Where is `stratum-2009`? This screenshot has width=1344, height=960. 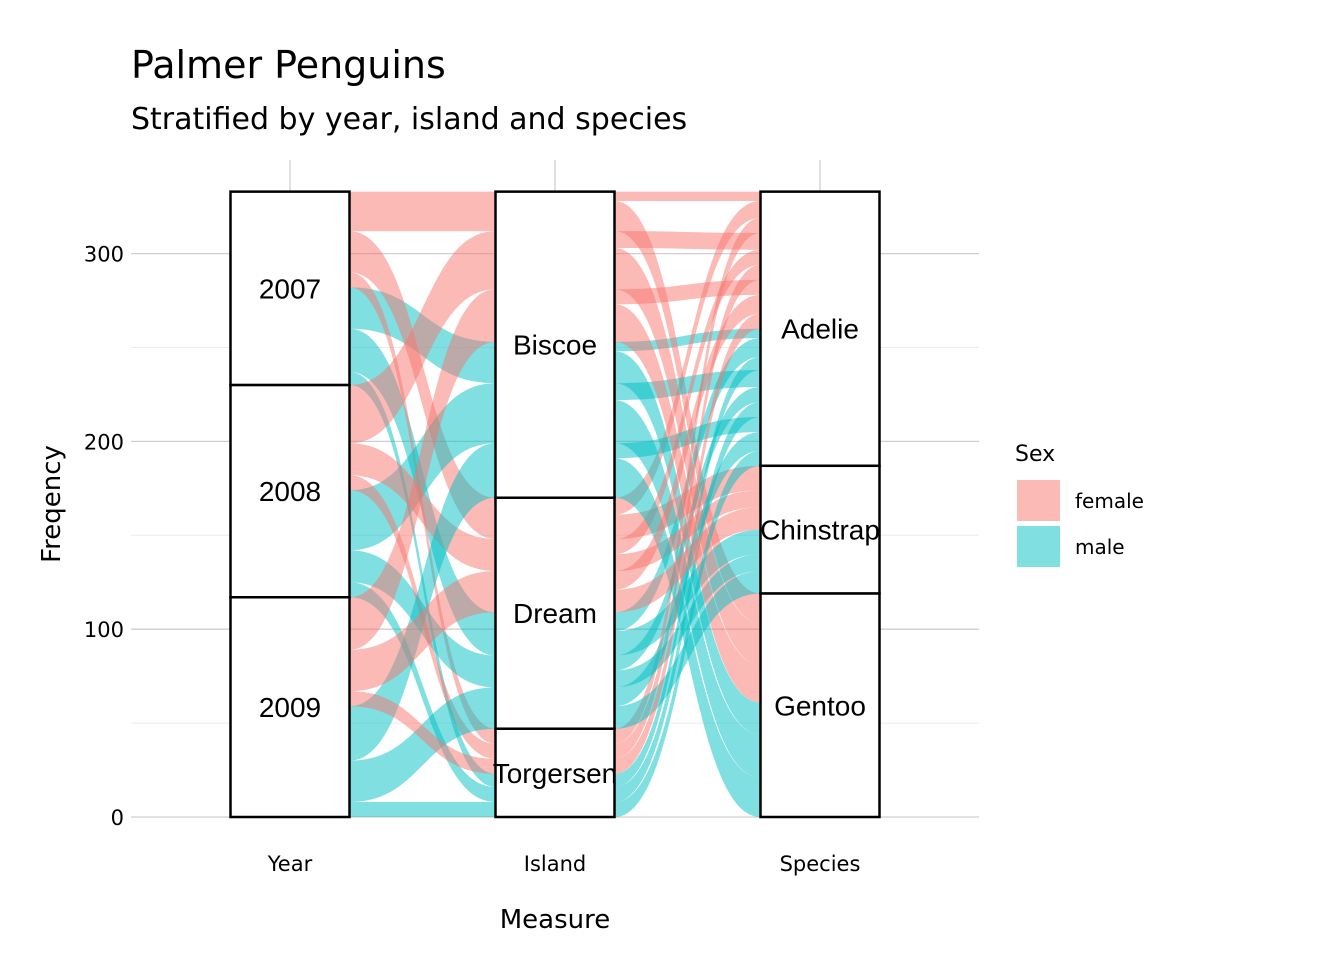
stratum-2009 is located at coordinates (290, 707).